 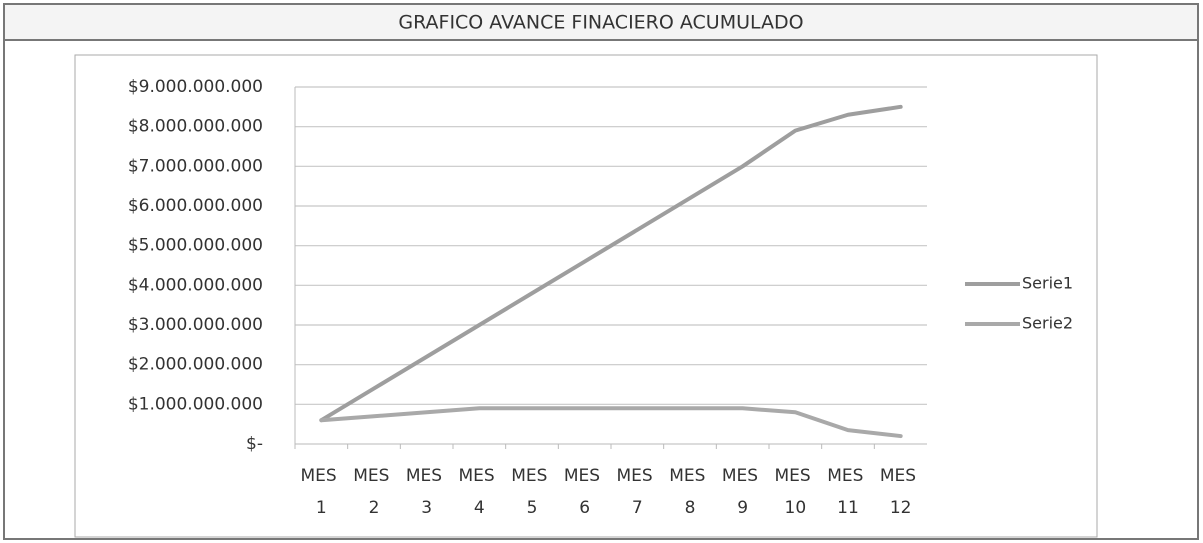 I want to click on y-tick-label: $2.000.000.000, so click(x=195, y=365).